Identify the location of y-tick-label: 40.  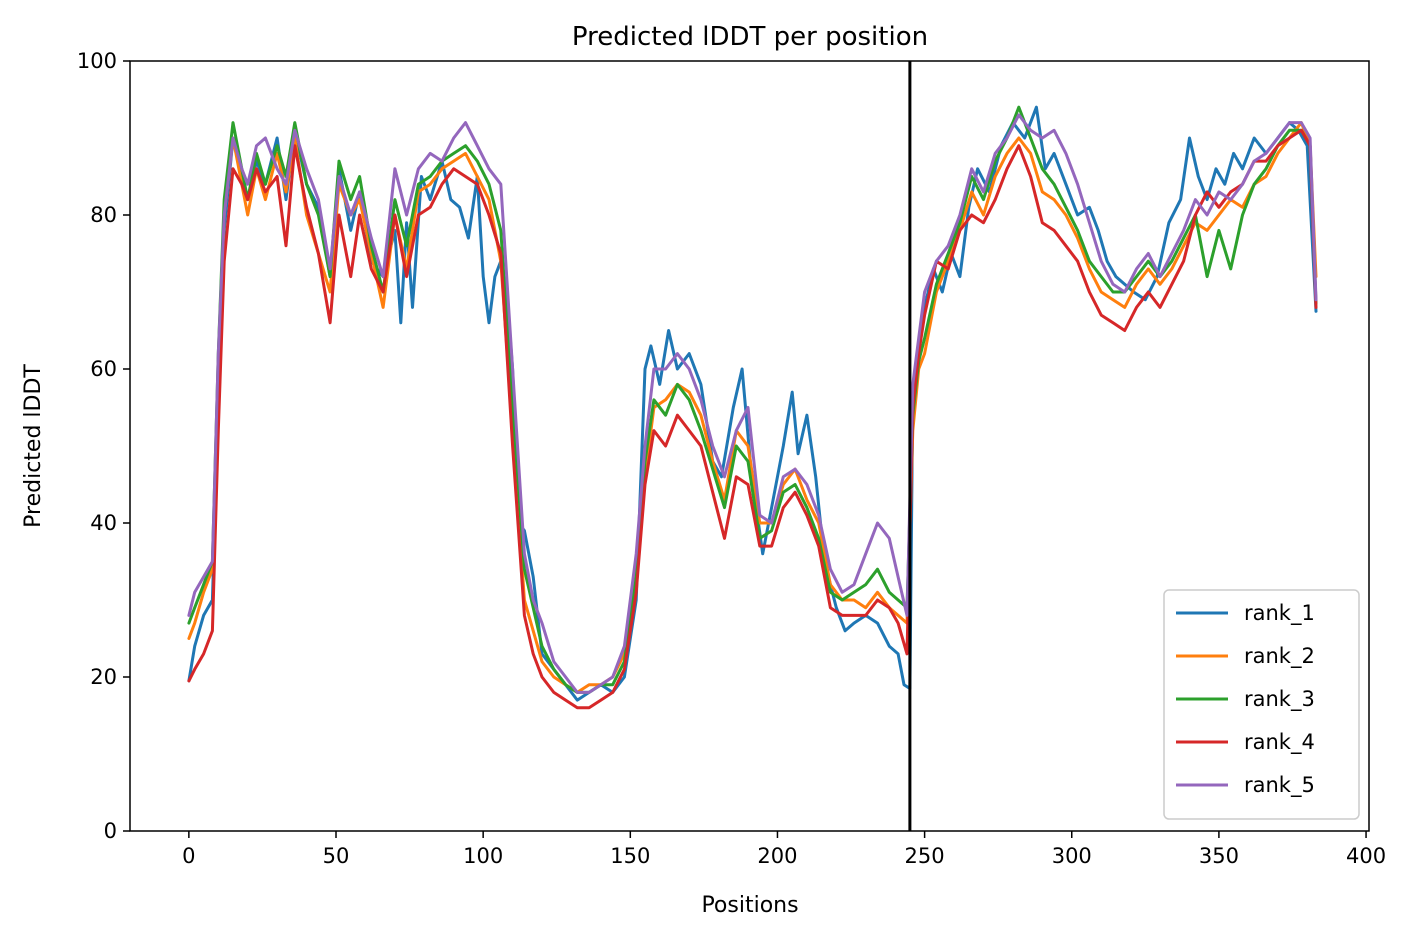
(103, 523).